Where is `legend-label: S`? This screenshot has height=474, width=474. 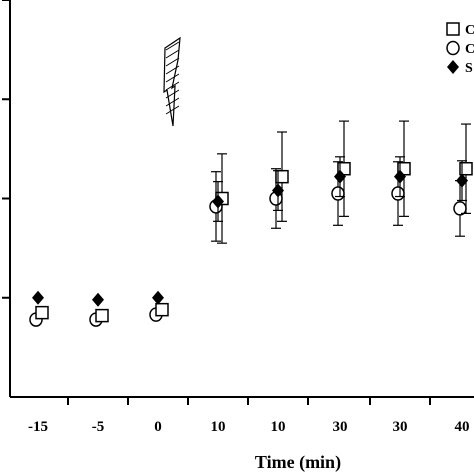
legend-label: S is located at coordinates (469, 68).